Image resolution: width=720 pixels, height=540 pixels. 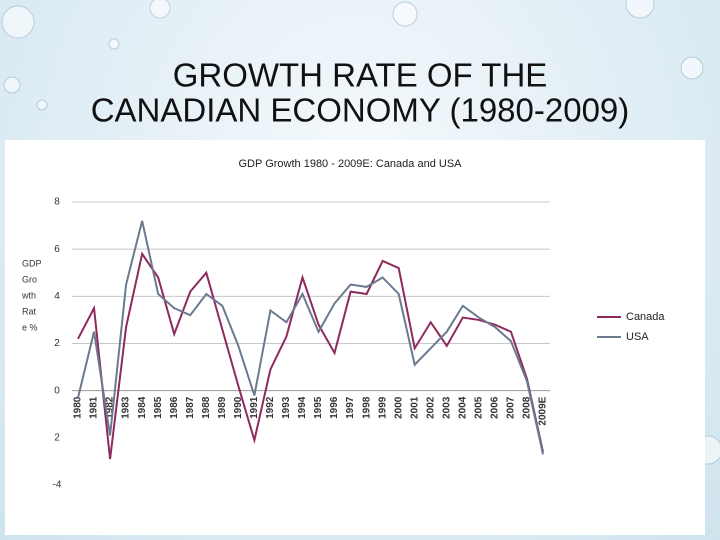 What do you see at coordinates (430, 407) in the screenshot?
I see `x-tick-label: 2002` at bounding box center [430, 407].